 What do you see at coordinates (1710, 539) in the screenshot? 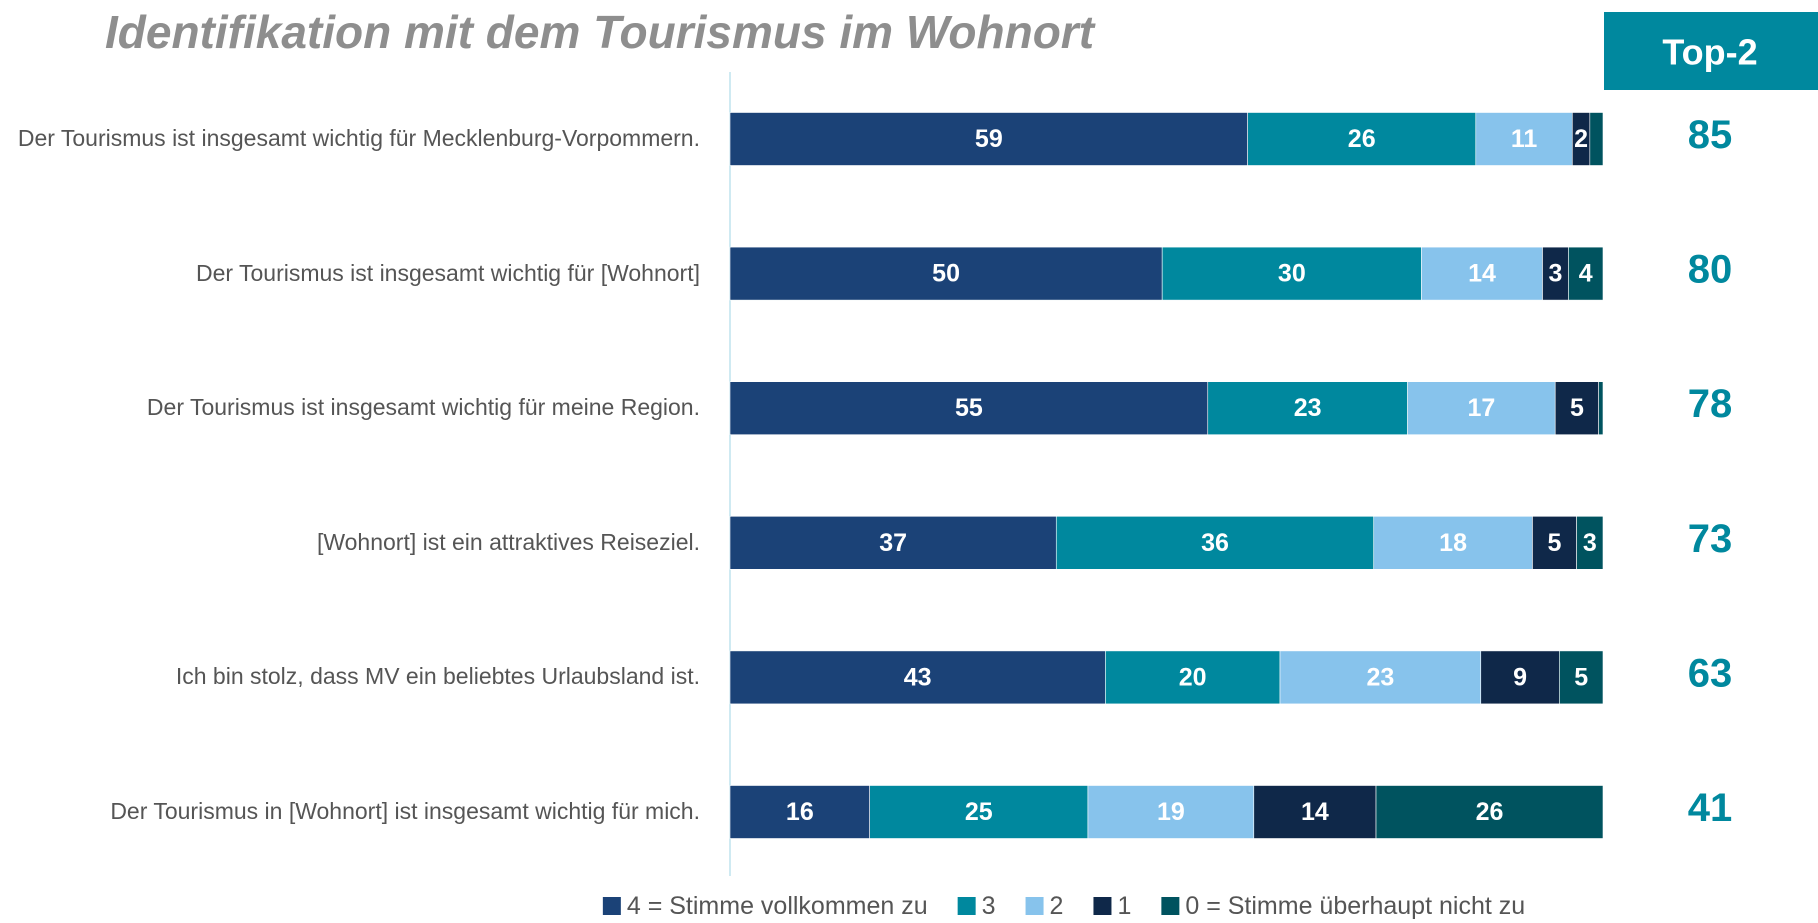
I see `top2-value: 73` at bounding box center [1710, 539].